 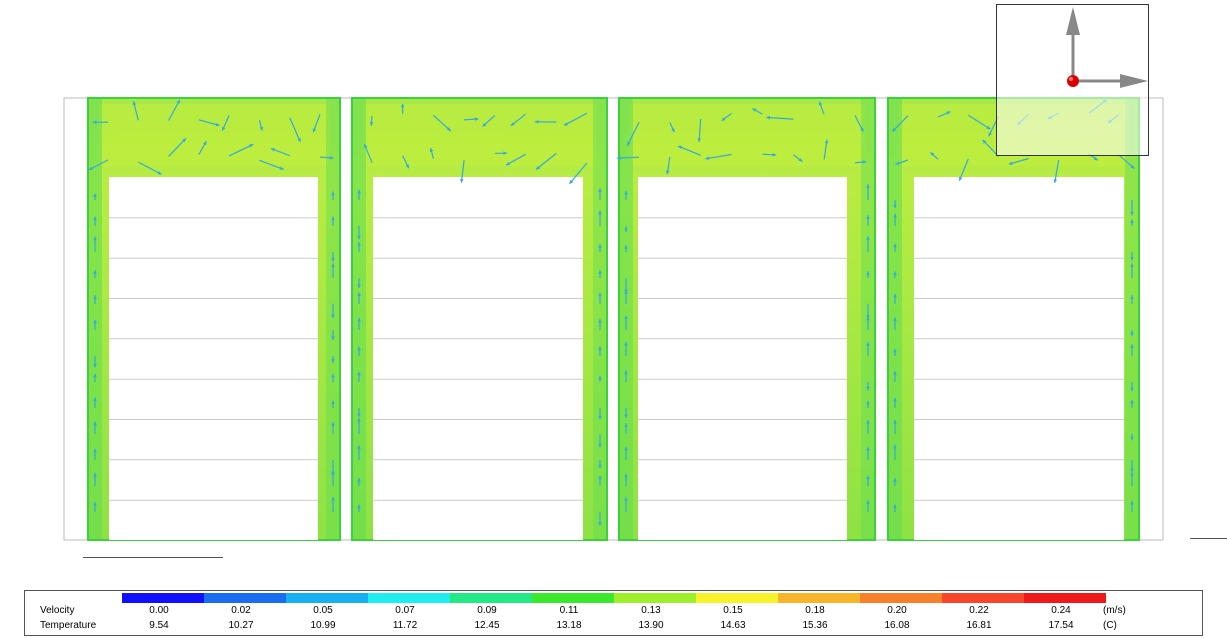 What do you see at coordinates (487, 625) in the screenshot?
I see `temperature-tick-label: 12.45` at bounding box center [487, 625].